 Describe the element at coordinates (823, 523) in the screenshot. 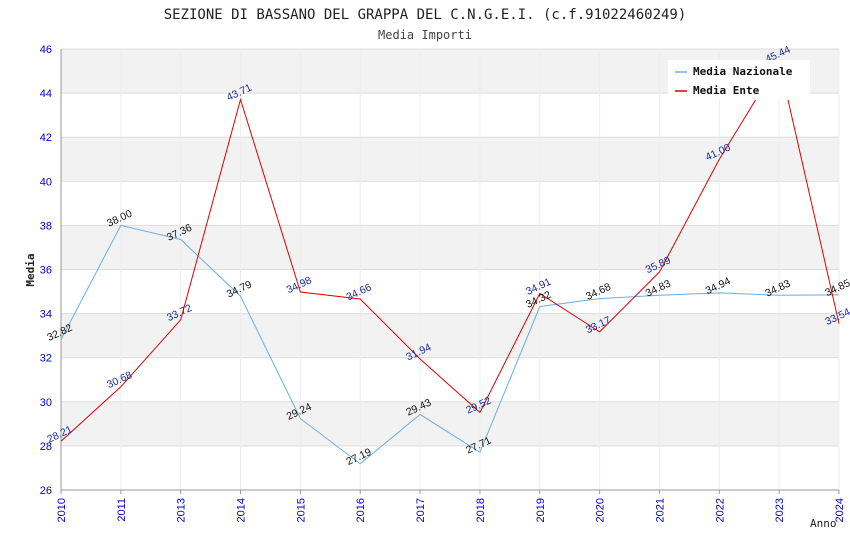

I see `x-axis-label: Anno` at that location.